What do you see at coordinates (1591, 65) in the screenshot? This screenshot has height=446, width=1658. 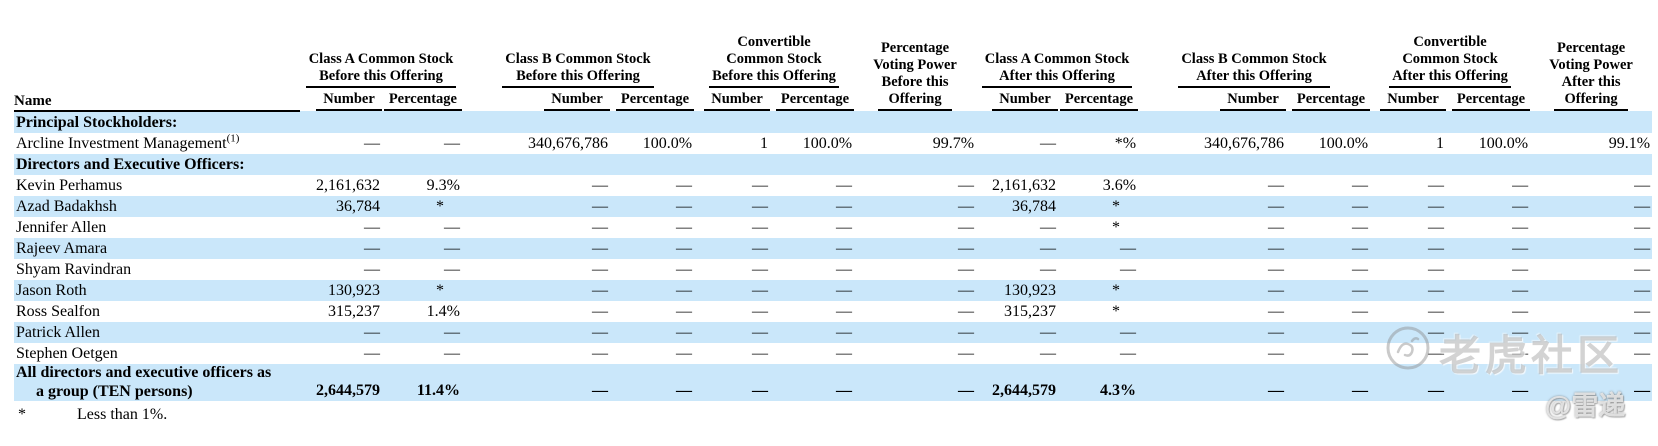 I see `group-label-line: Voting Power` at bounding box center [1591, 65].